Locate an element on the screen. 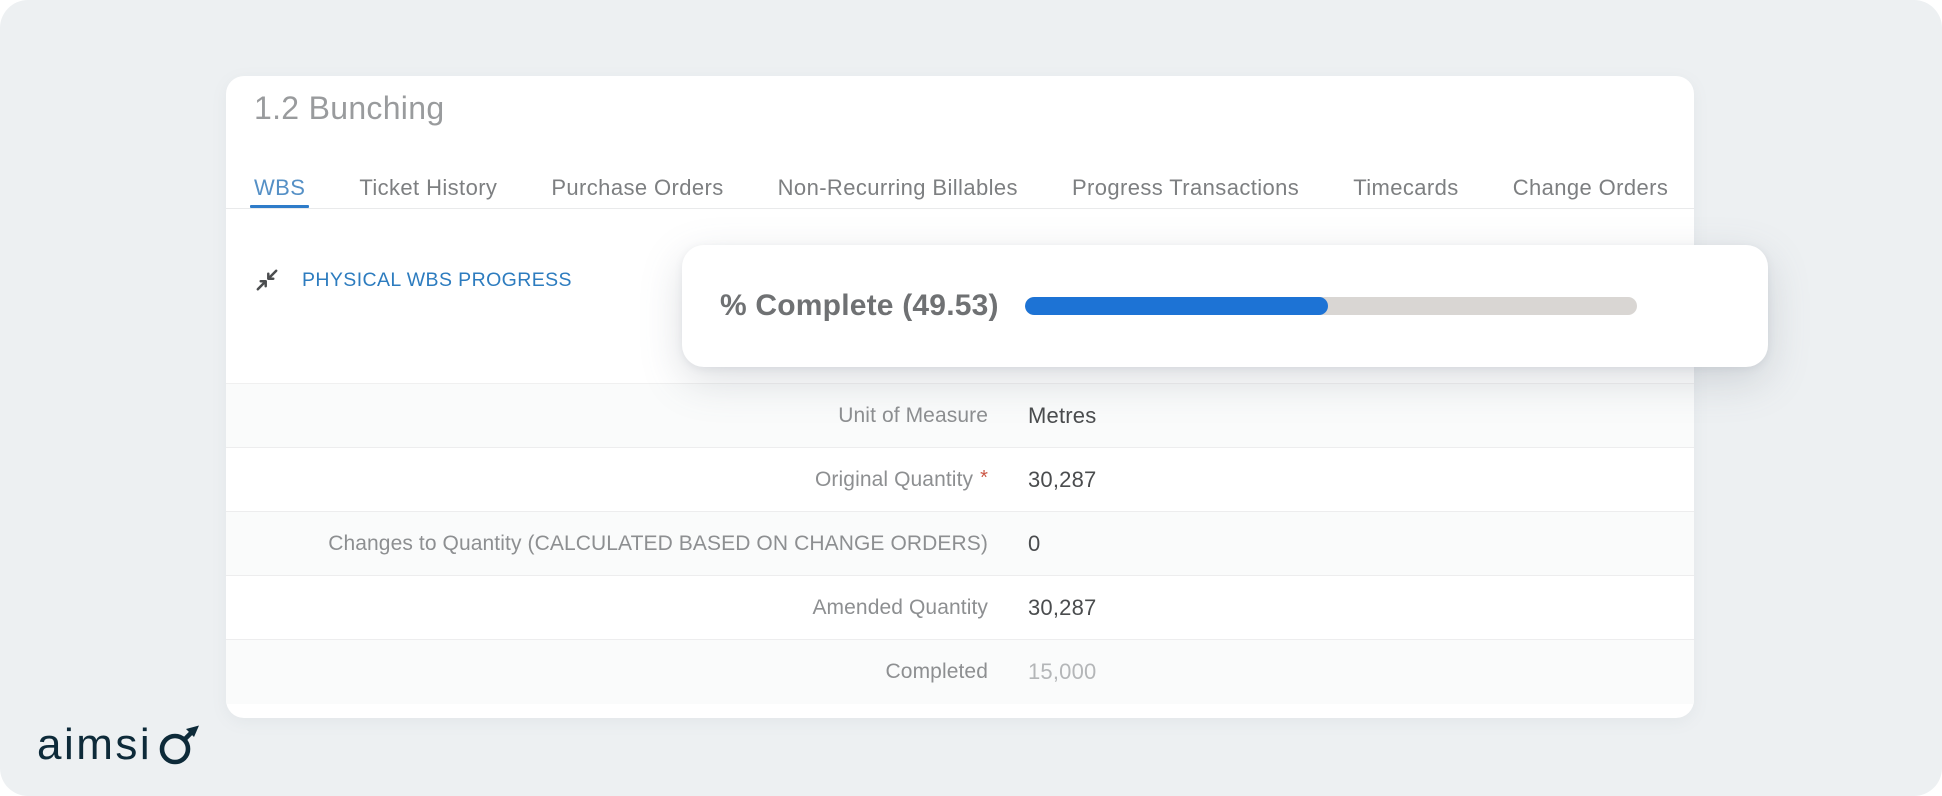 The width and height of the screenshot is (1942, 796). field-label: Original Quantity * is located at coordinates (901, 478).